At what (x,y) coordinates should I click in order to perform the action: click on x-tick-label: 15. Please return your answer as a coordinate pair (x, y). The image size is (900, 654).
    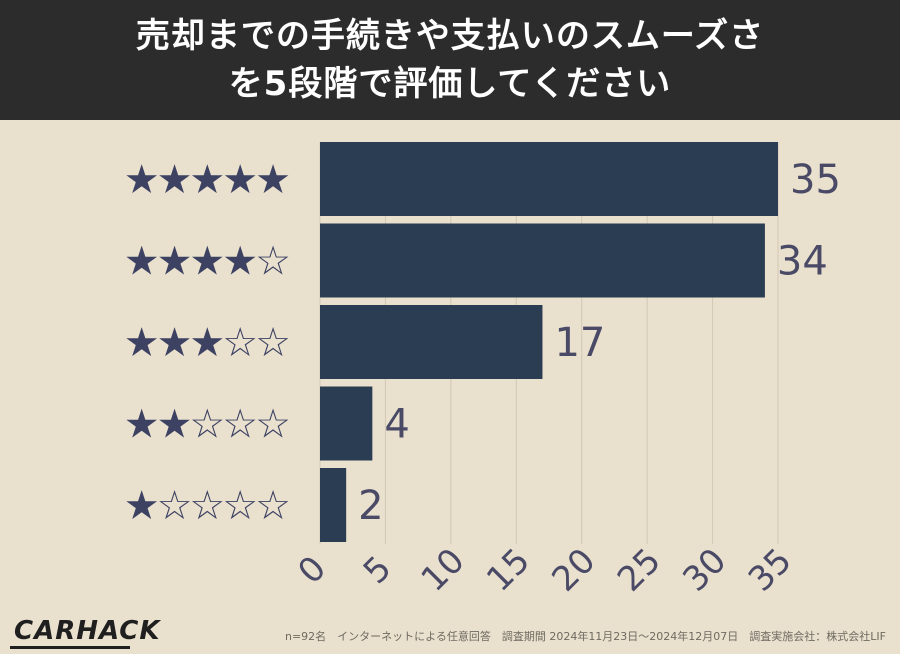
    Looking at the image, I should click on (508, 570).